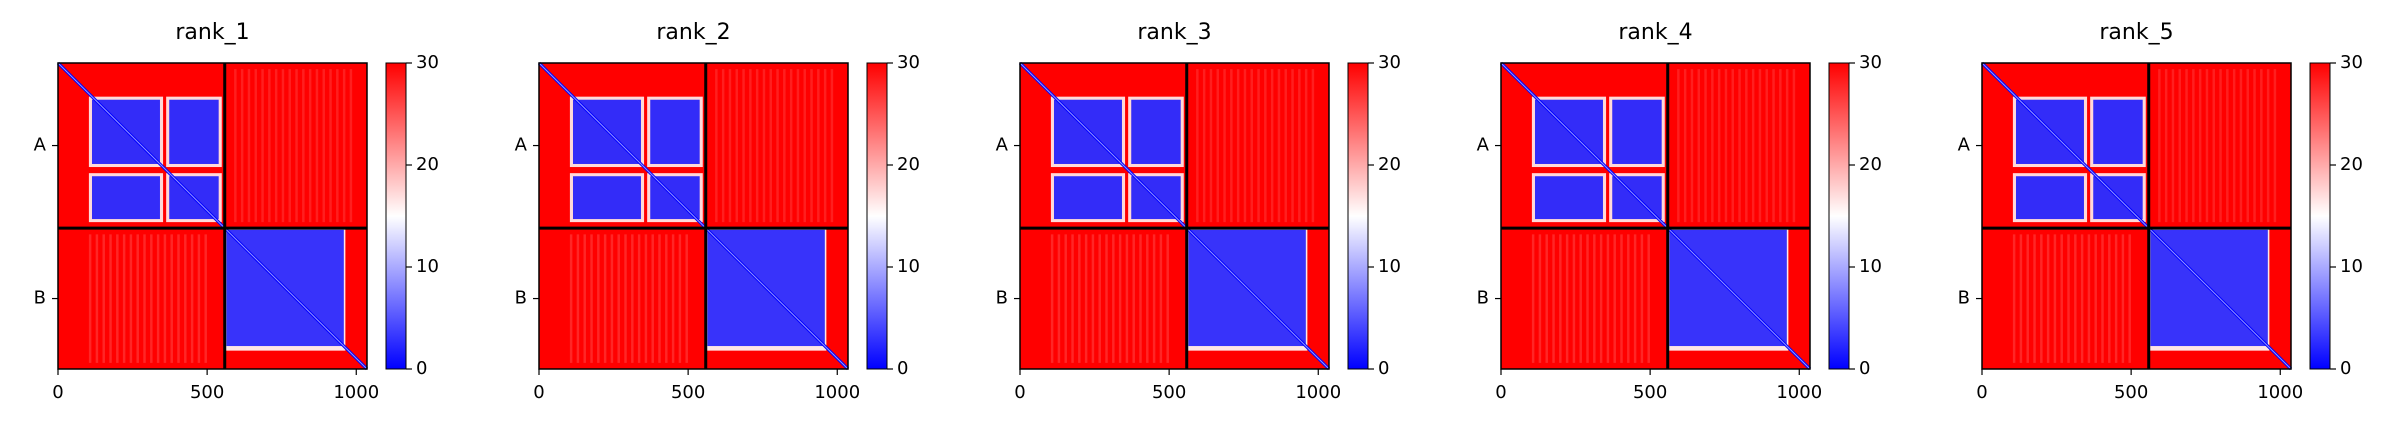  I want to click on heatmap, so click(2136, 216).